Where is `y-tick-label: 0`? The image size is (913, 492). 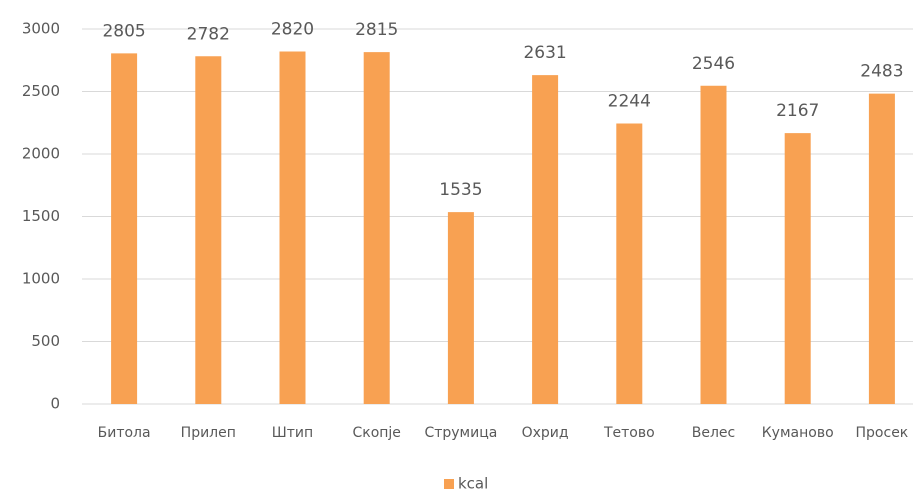 y-tick-label: 0 is located at coordinates (55, 404).